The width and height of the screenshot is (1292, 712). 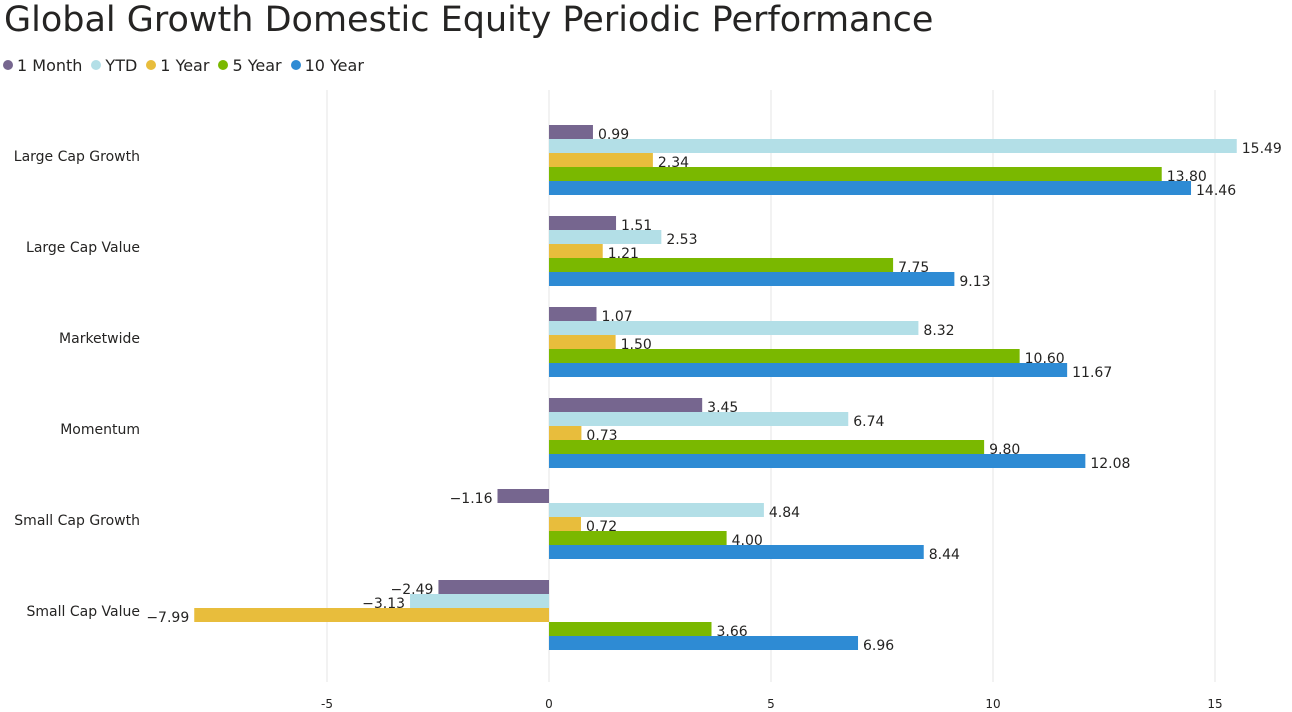 I want to click on legend-item: 1 Month, so click(x=42, y=65).